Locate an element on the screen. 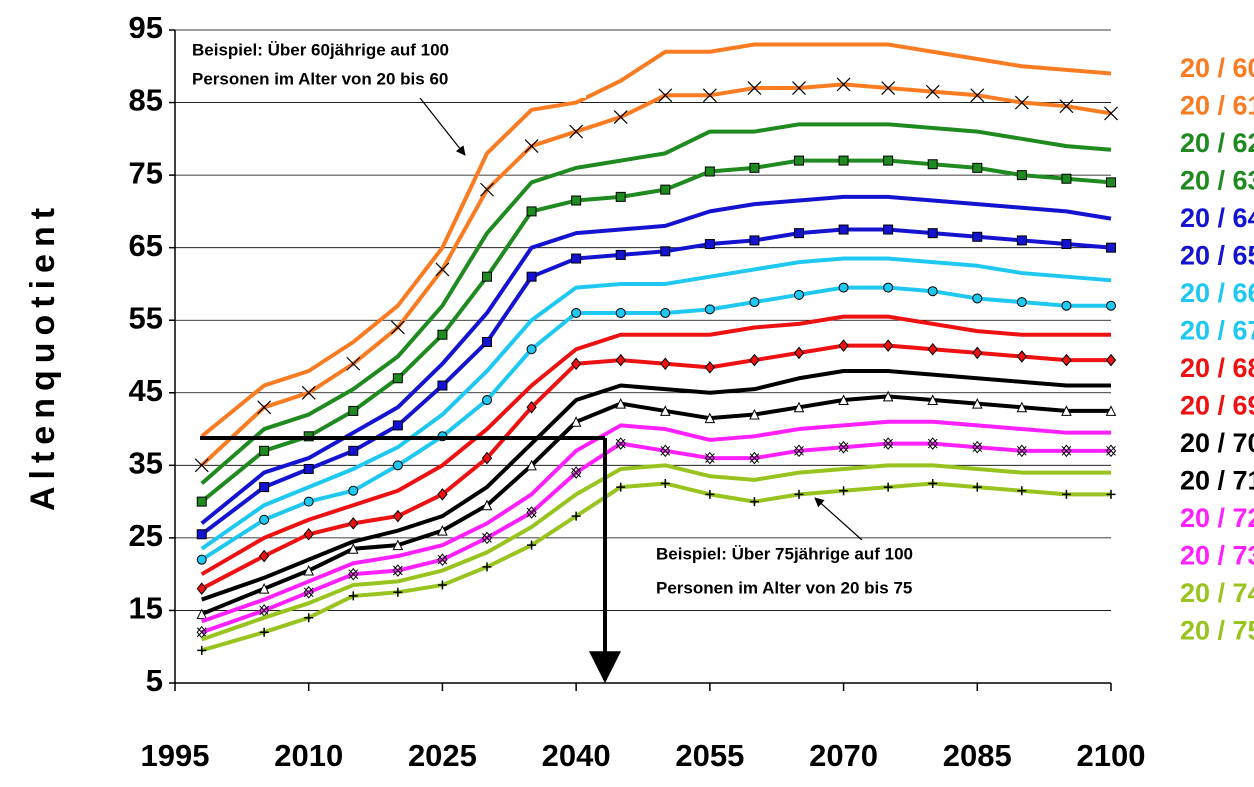  x-tick-label: 1995 is located at coordinates (175, 755).